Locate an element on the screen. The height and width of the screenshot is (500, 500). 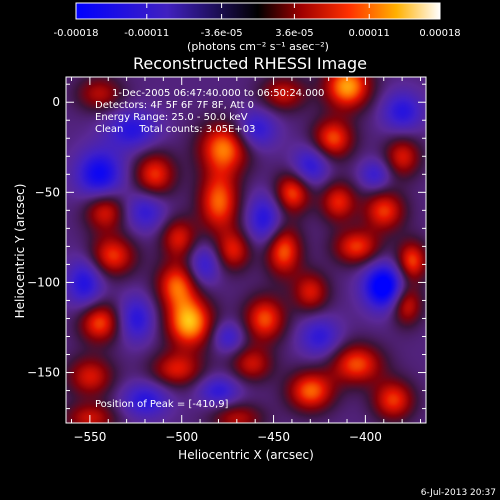
peak-position-label: Position of Peak = [-410,9] is located at coordinates (162, 404).